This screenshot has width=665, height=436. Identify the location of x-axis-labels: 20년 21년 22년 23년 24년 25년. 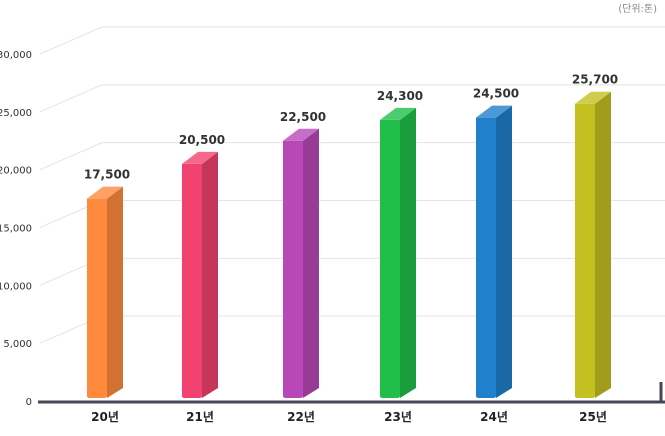
(349, 417).